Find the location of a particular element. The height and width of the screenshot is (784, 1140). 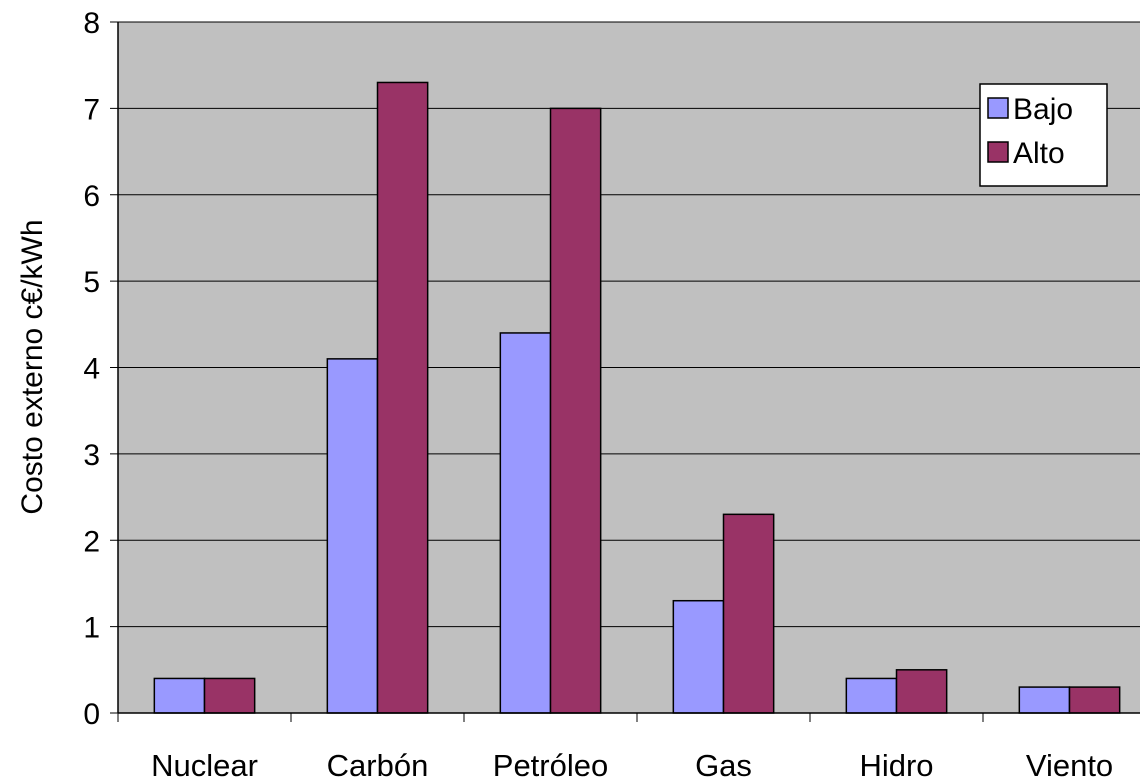

y-tick-label: 2 is located at coordinates (91, 541).